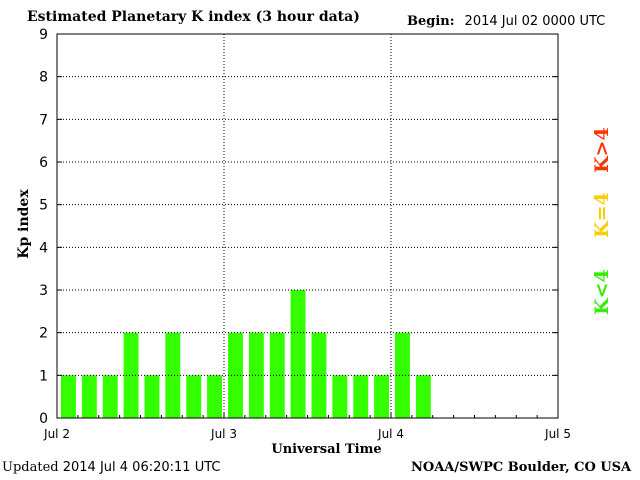  I want to click on y-tick-label: 4, so click(43, 248).